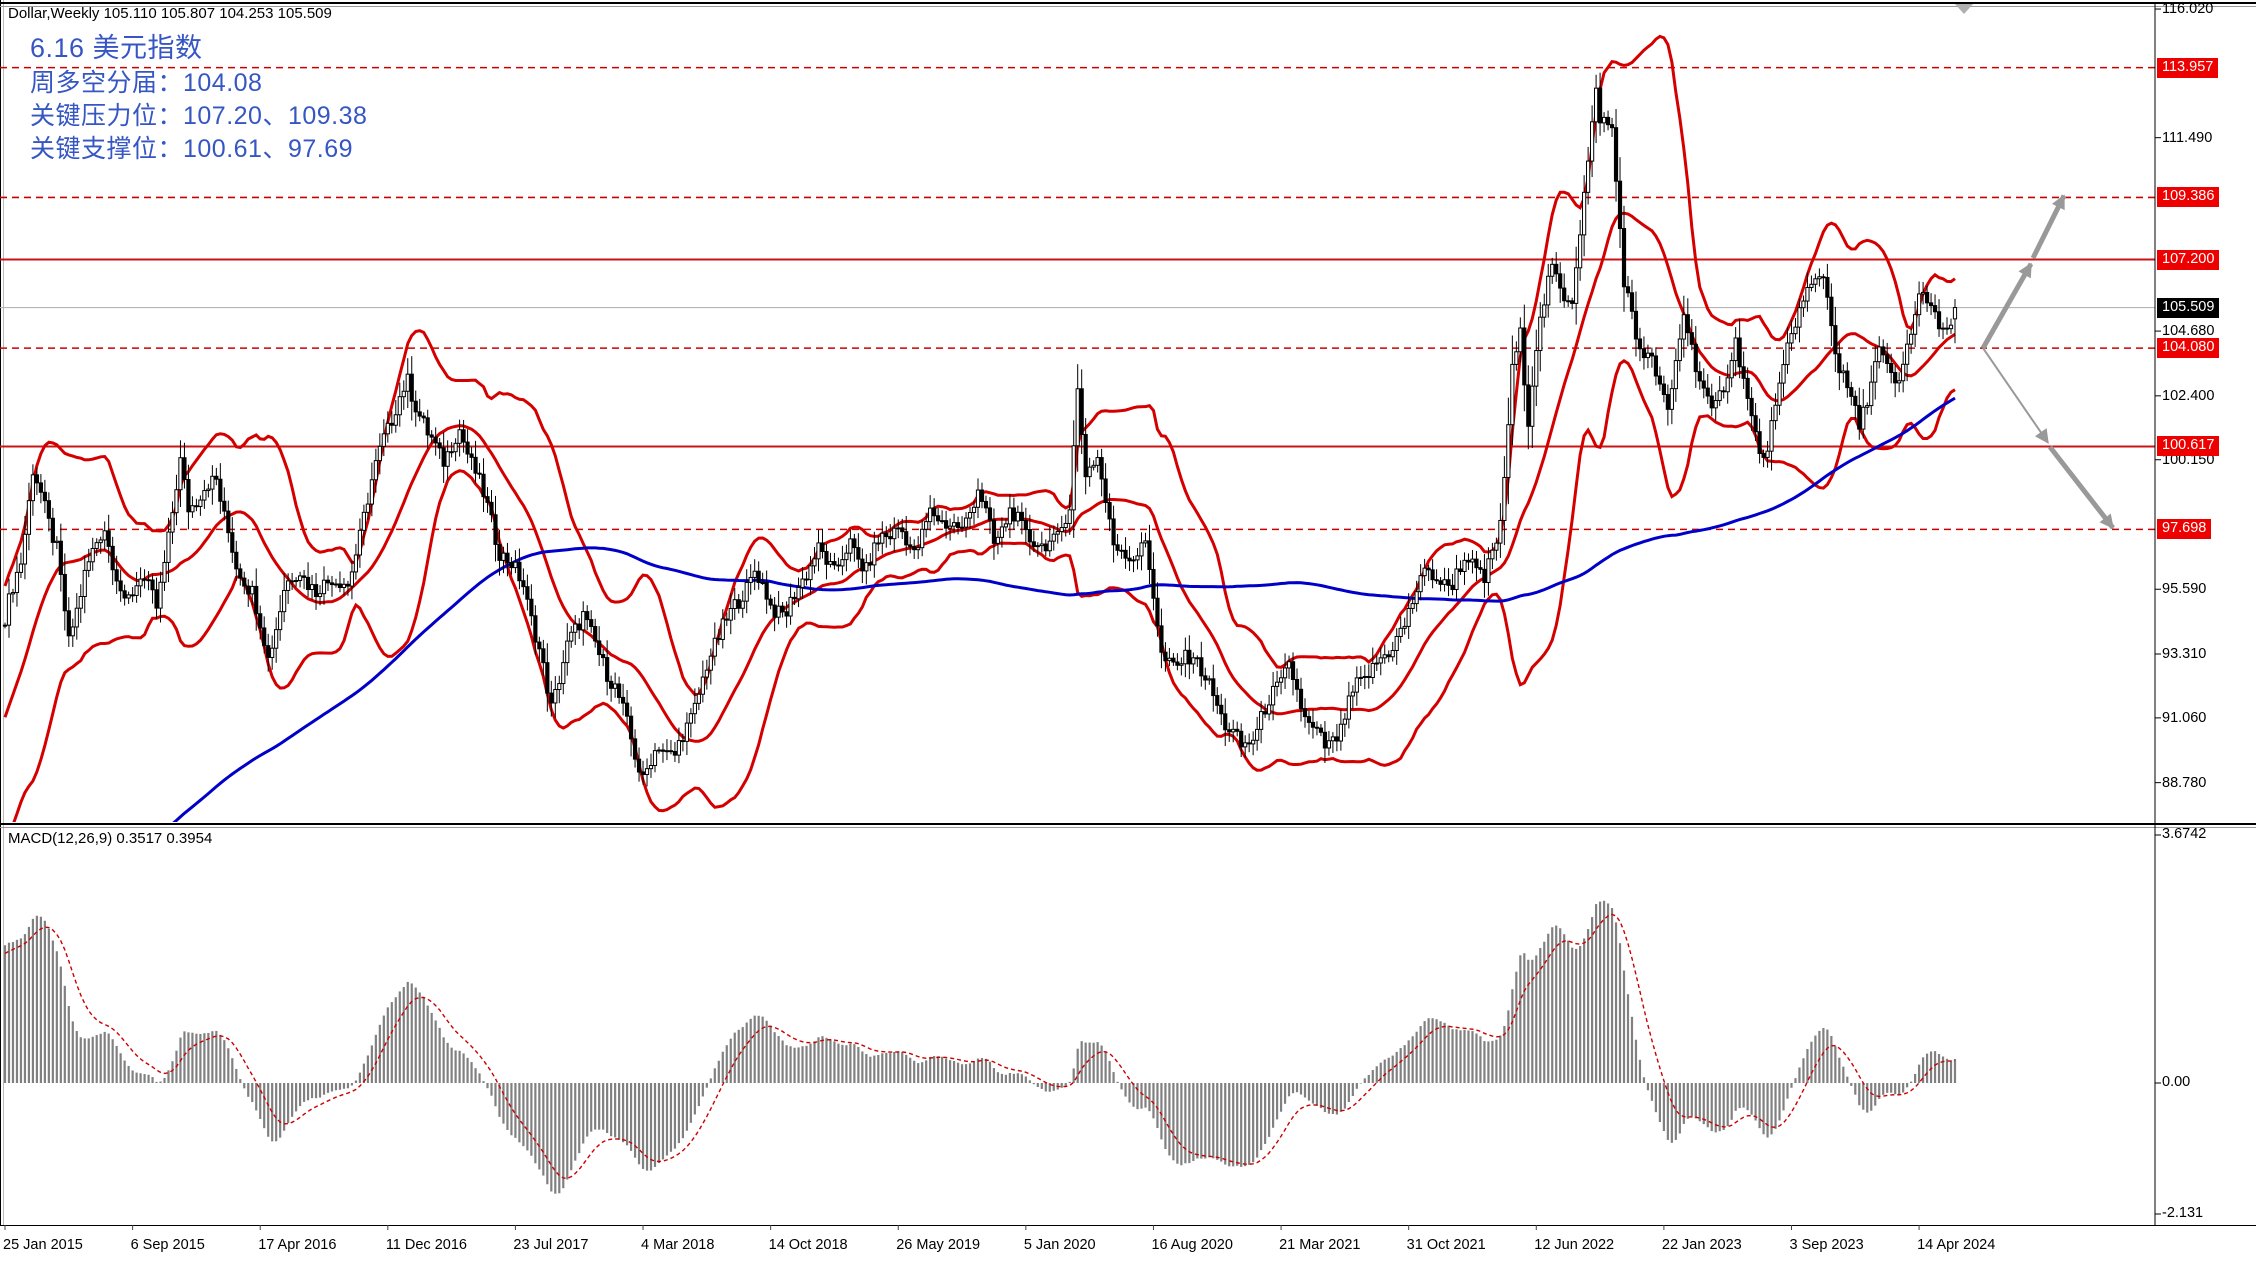  What do you see at coordinates (2188, 67) in the screenshot?
I see `level-price-tag: 113.957` at bounding box center [2188, 67].